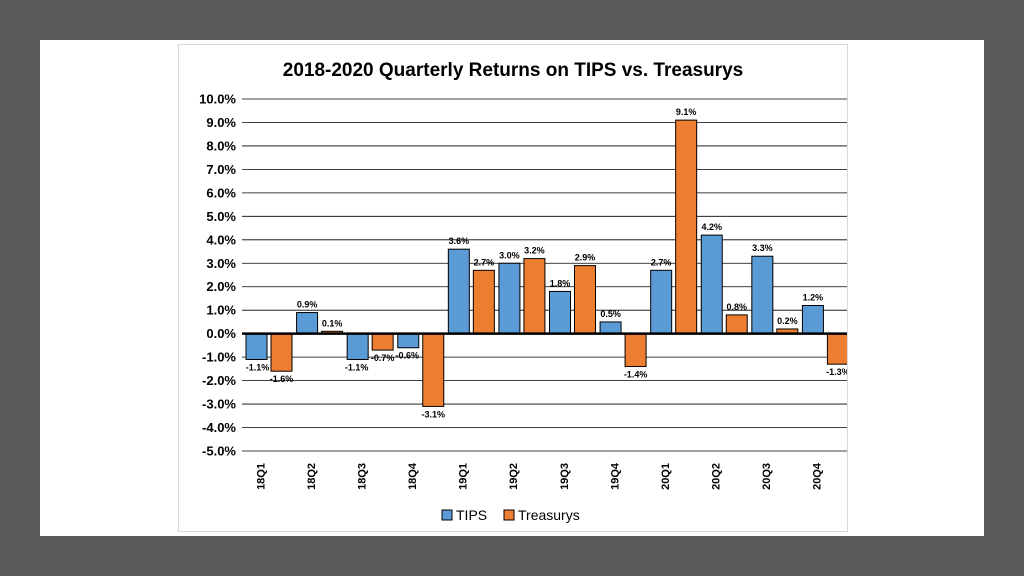  Describe the element at coordinates (610, 314) in the screenshot. I see `data-label: 0.5%` at that location.